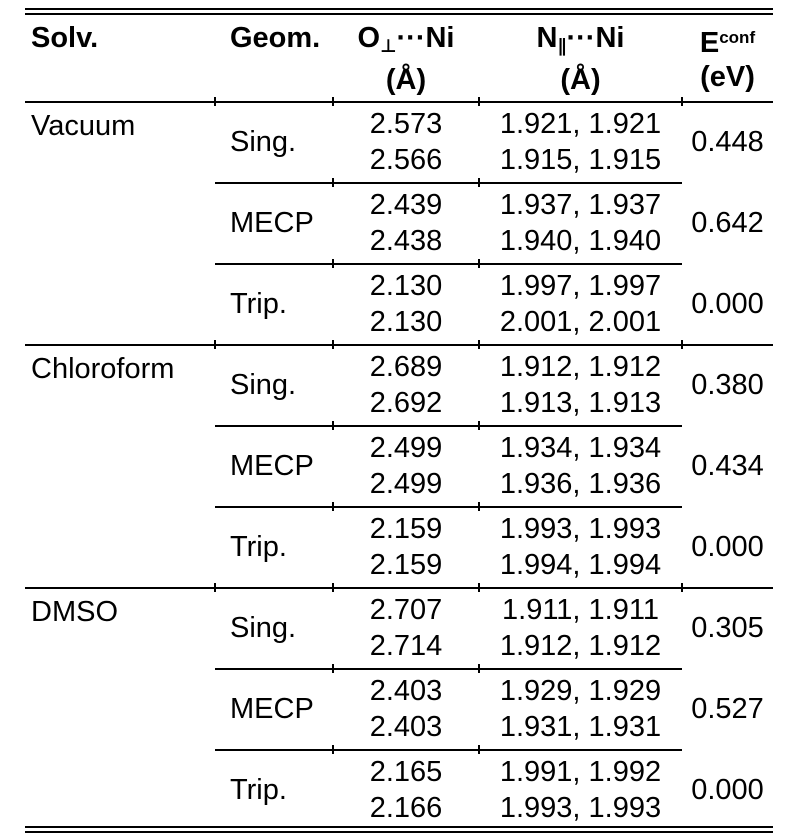 The width and height of the screenshot is (798, 833). Describe the element at coordinates (580, 402) in the screenshot. I see `n-distance-cell: 1.913, 1.913` at that location.